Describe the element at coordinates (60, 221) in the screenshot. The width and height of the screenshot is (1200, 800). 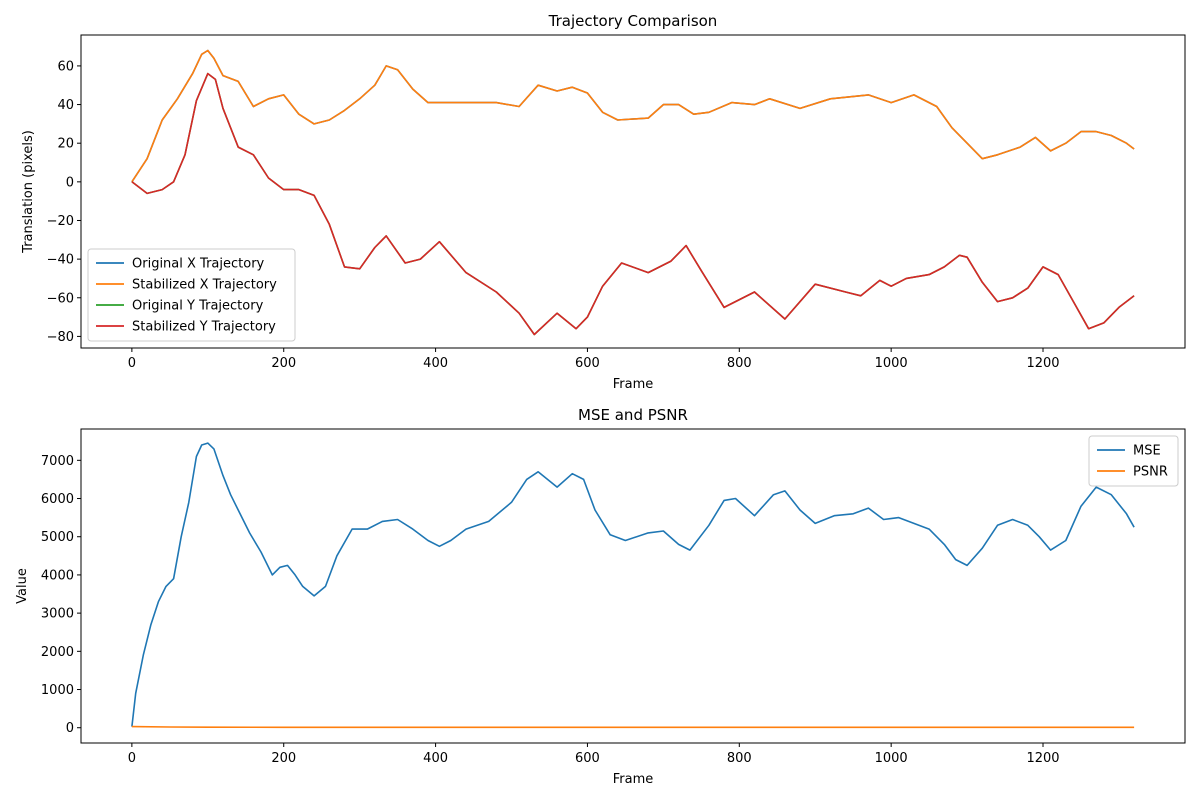
I see `y-tick-label: −20` at that location.